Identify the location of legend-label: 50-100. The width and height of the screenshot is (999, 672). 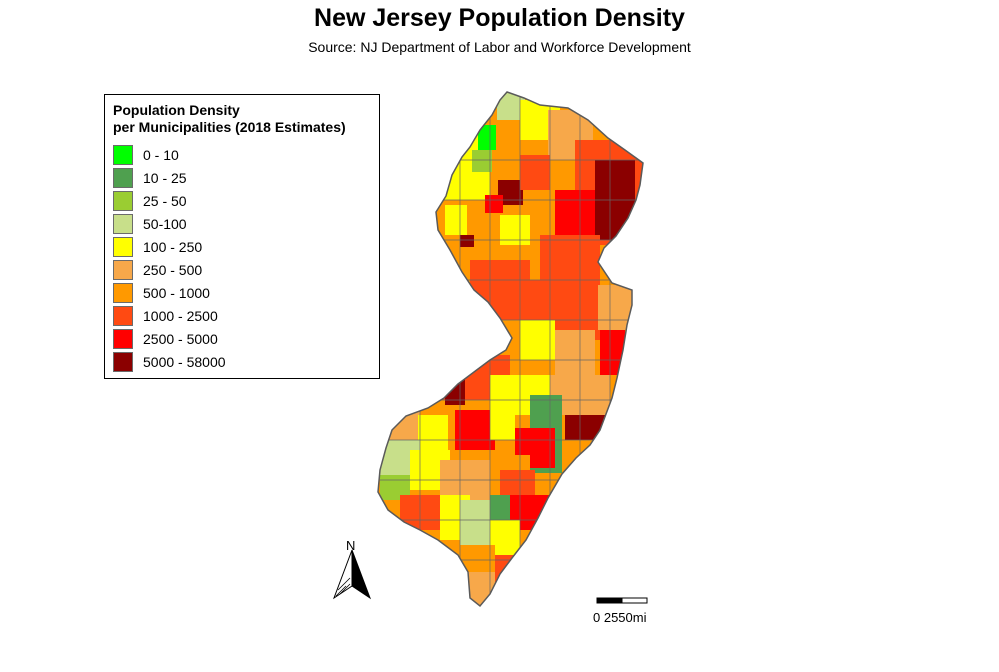
(165, 224).